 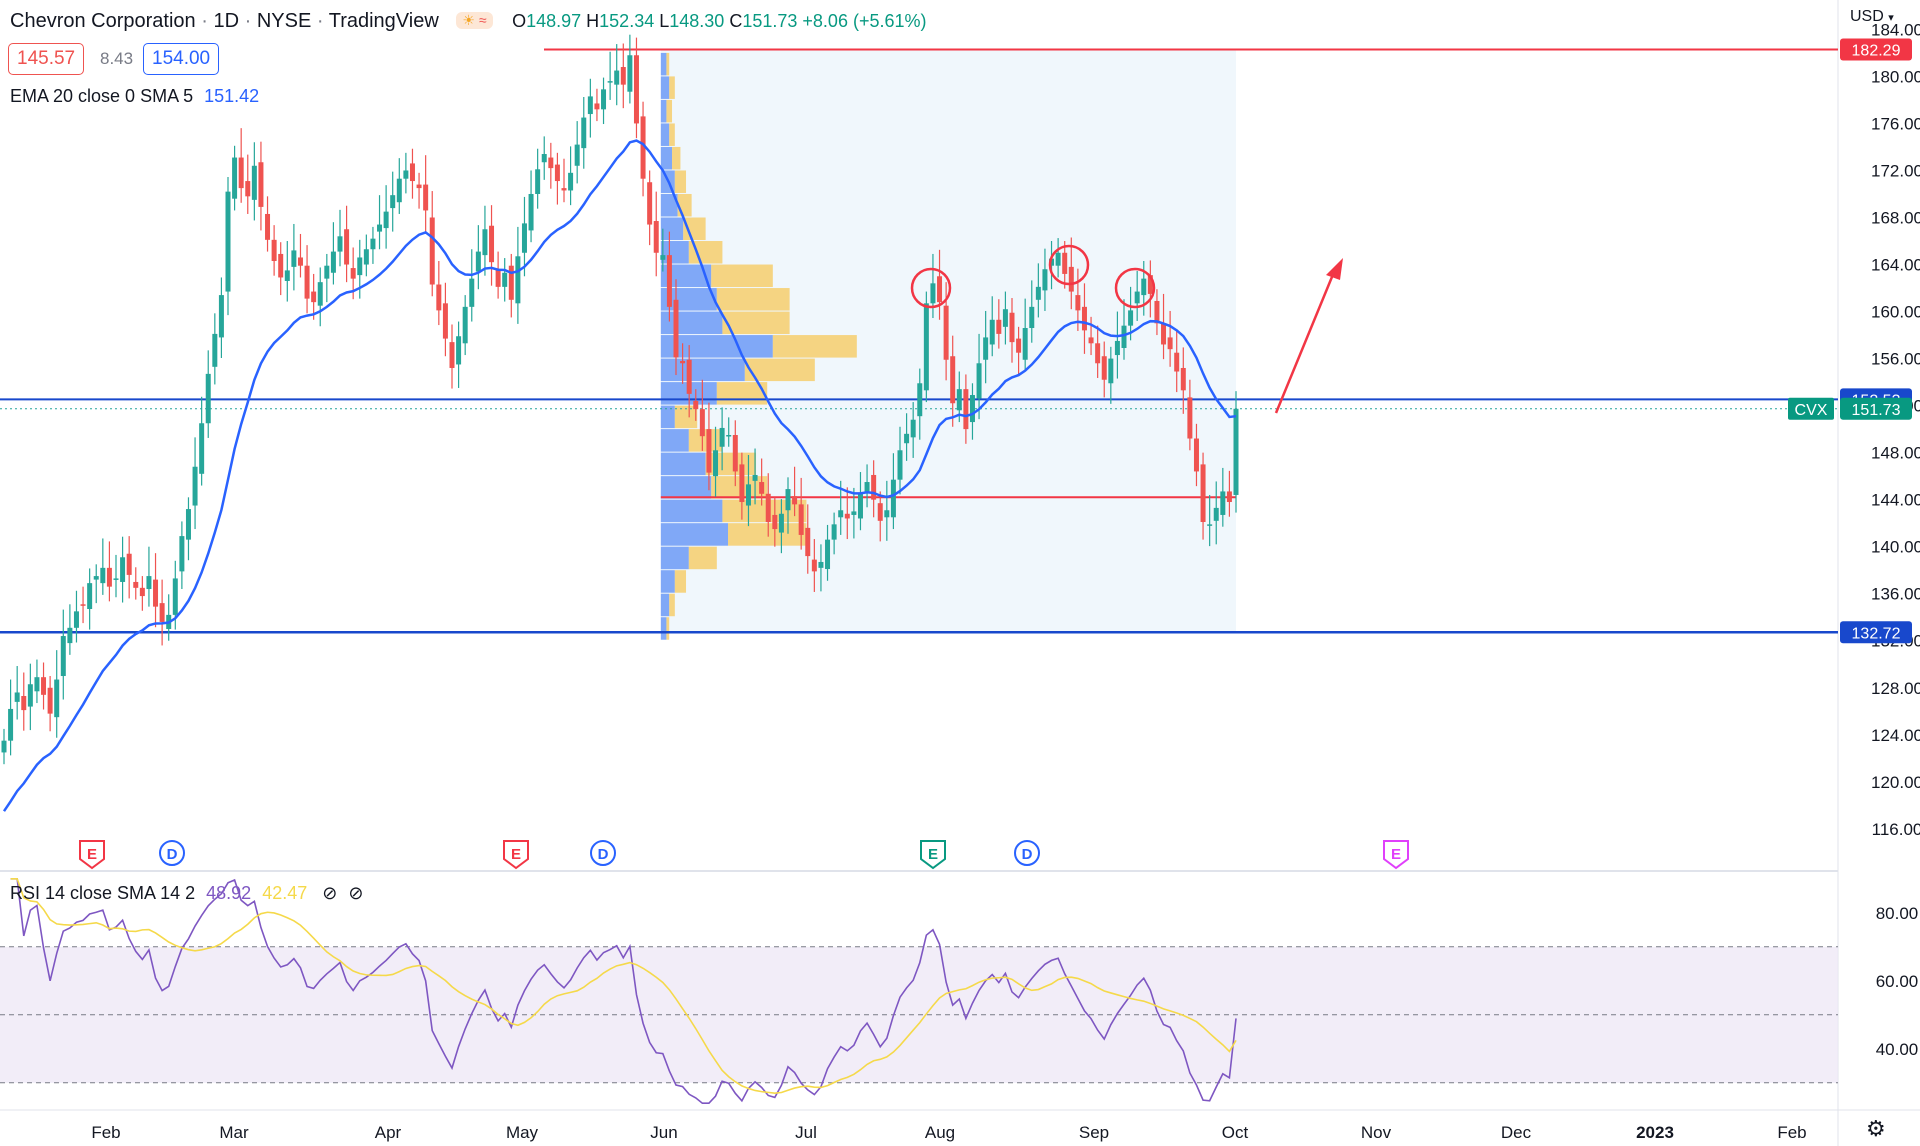 I want to click on x-tick-label: May, so click(x=522, y=1132).